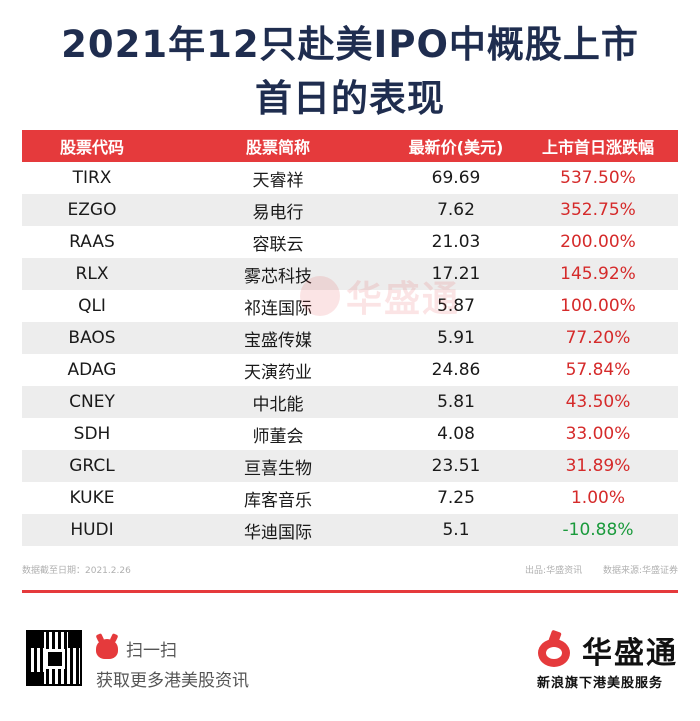  Describe the element at coordinates (278, 340) in the screenshot. I see `stock-name-cell: 宝盛传媒` at that location.